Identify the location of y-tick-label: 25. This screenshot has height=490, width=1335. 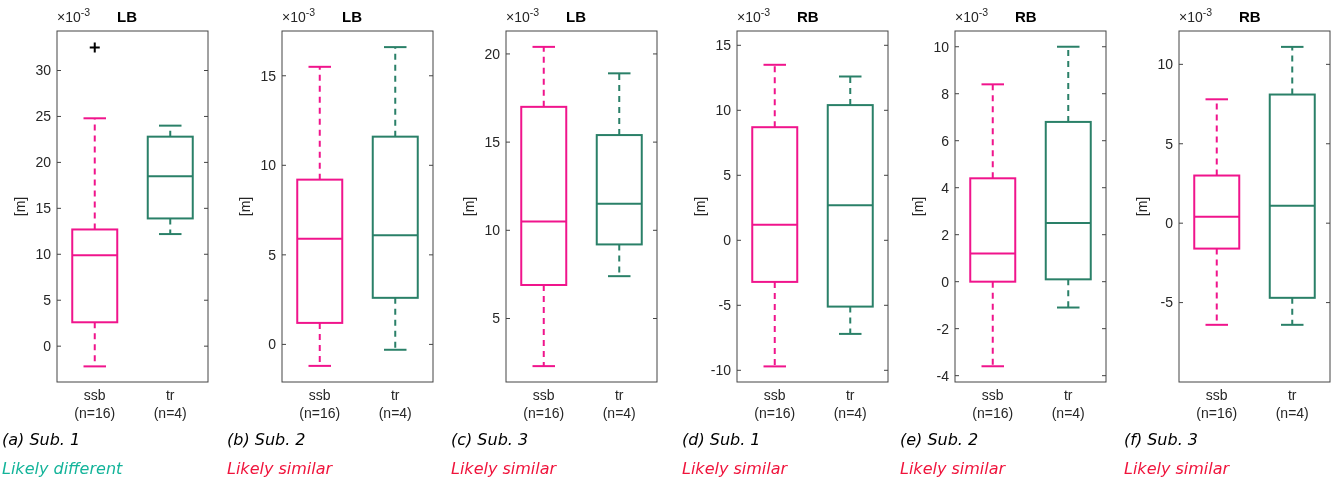
(43, 116).